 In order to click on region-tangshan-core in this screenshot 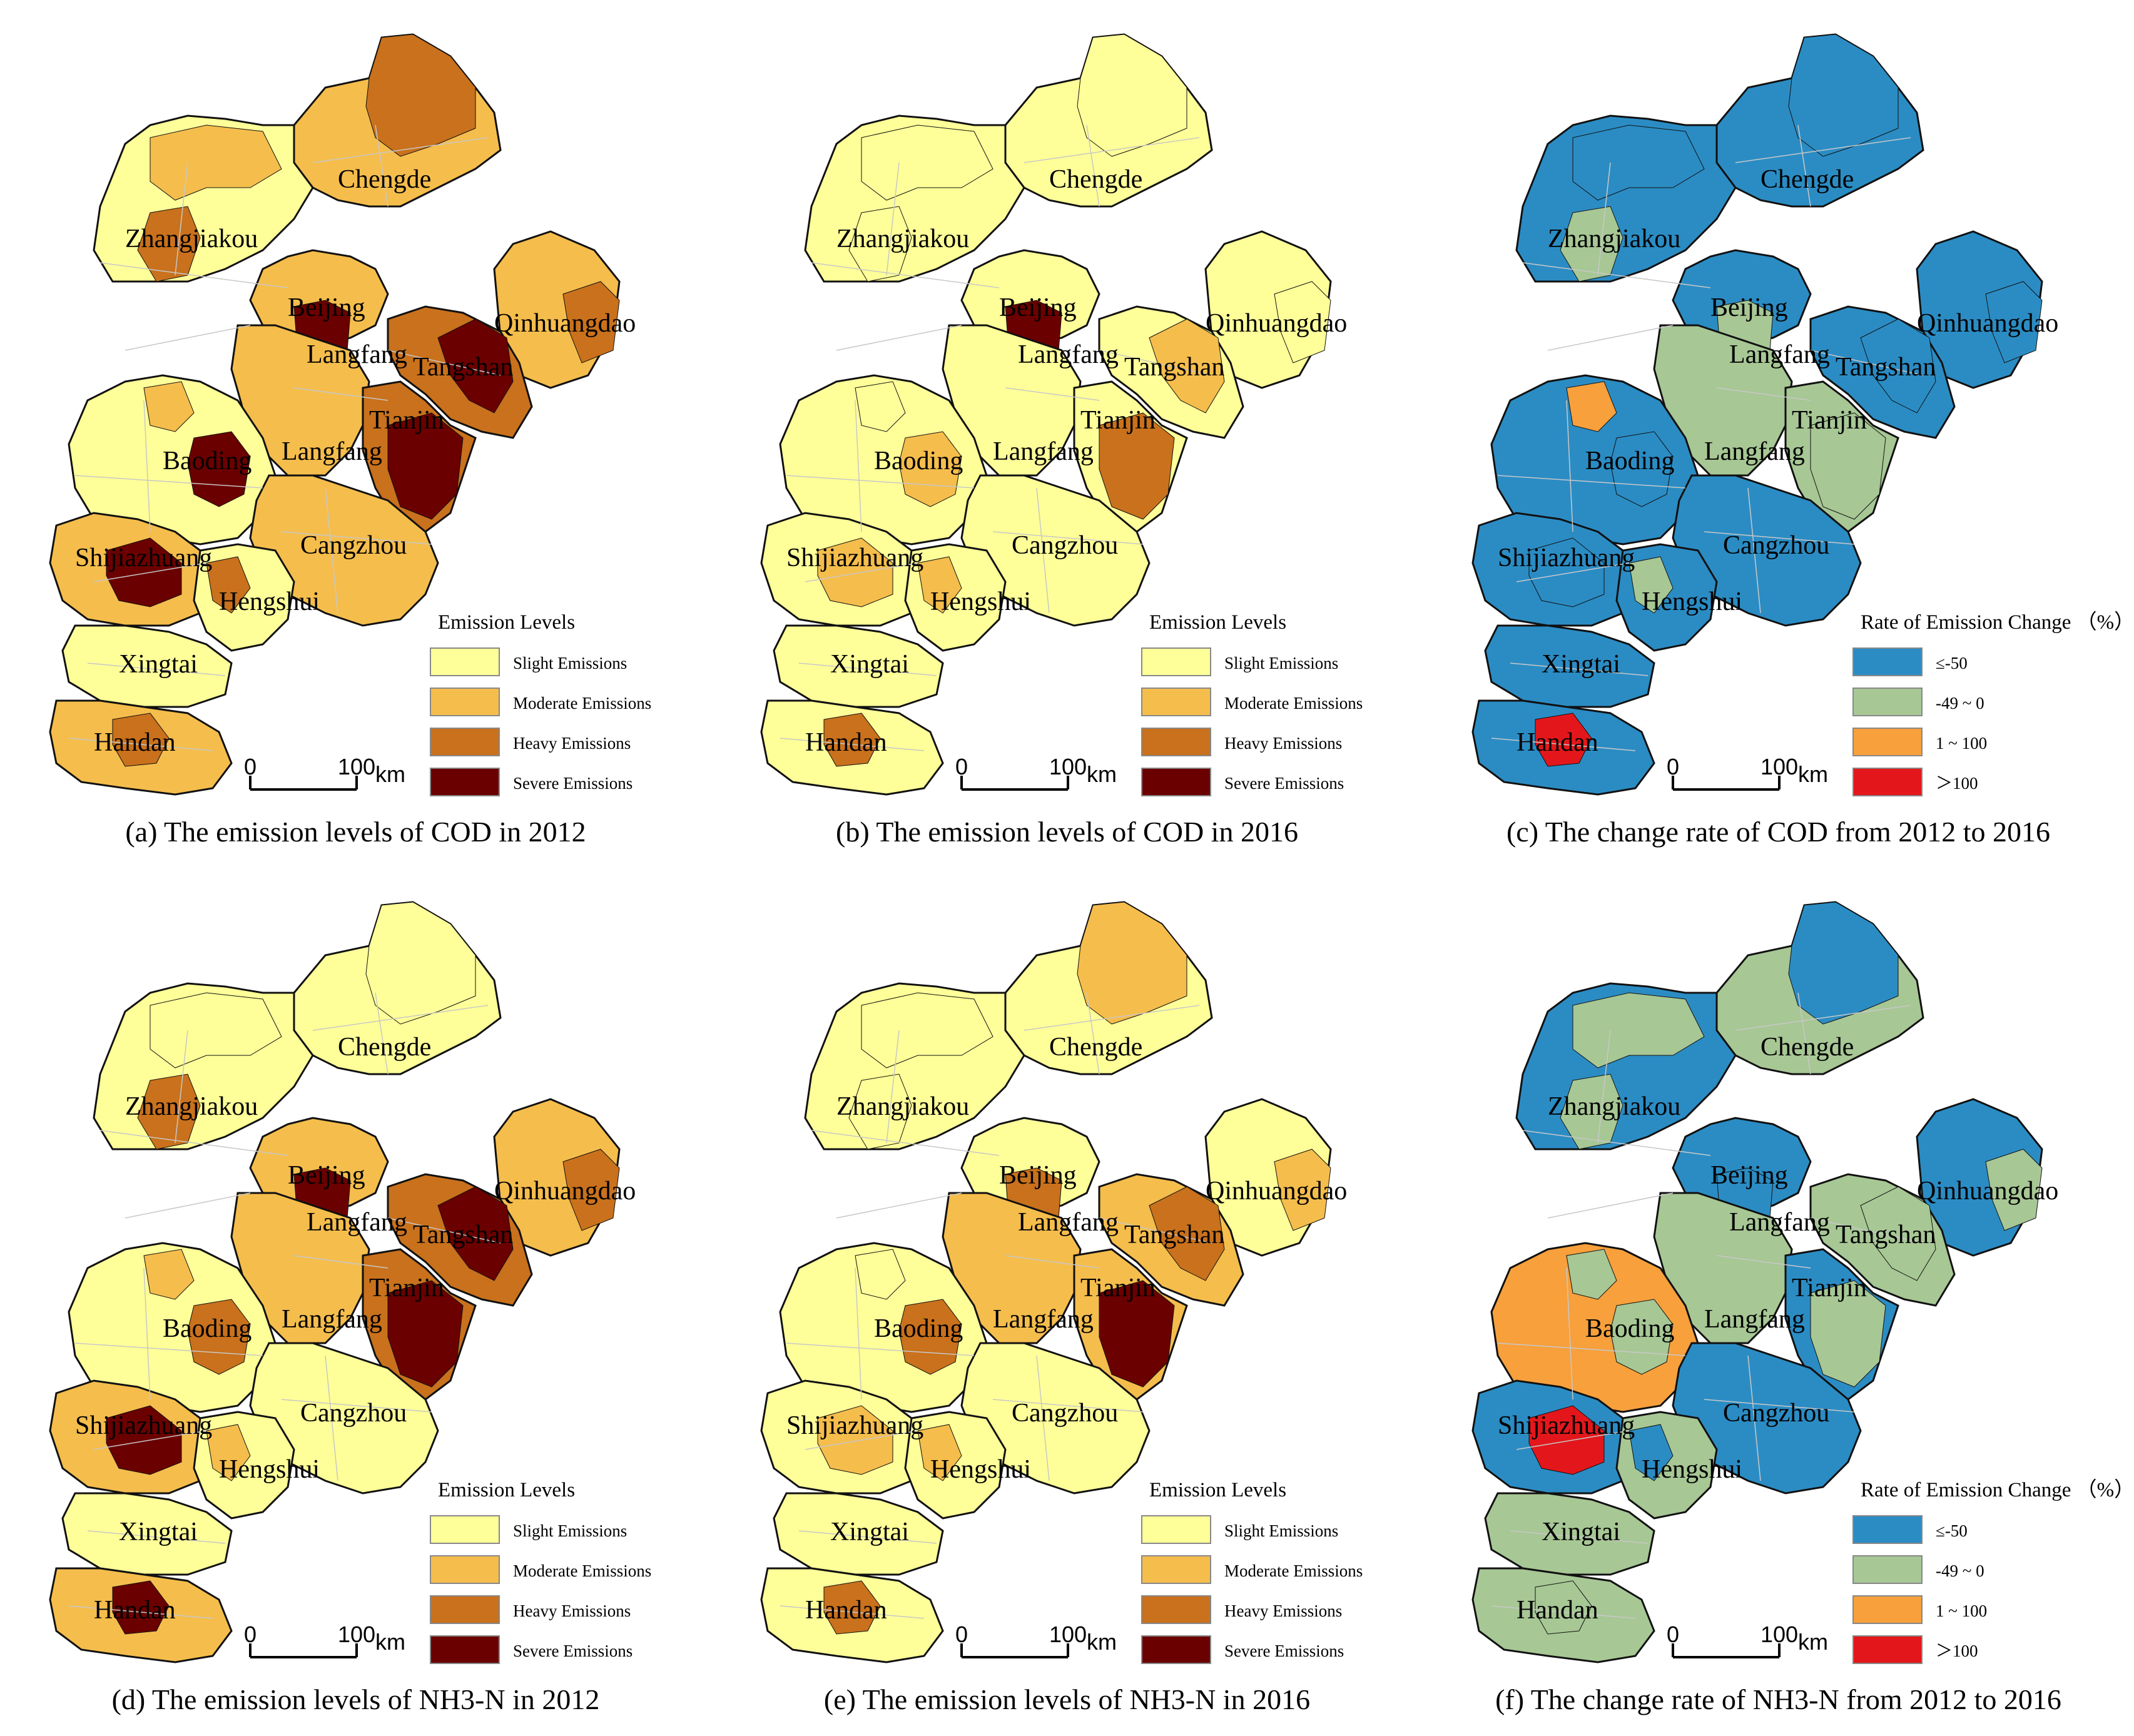, I will do `click(1187, 1234)`.